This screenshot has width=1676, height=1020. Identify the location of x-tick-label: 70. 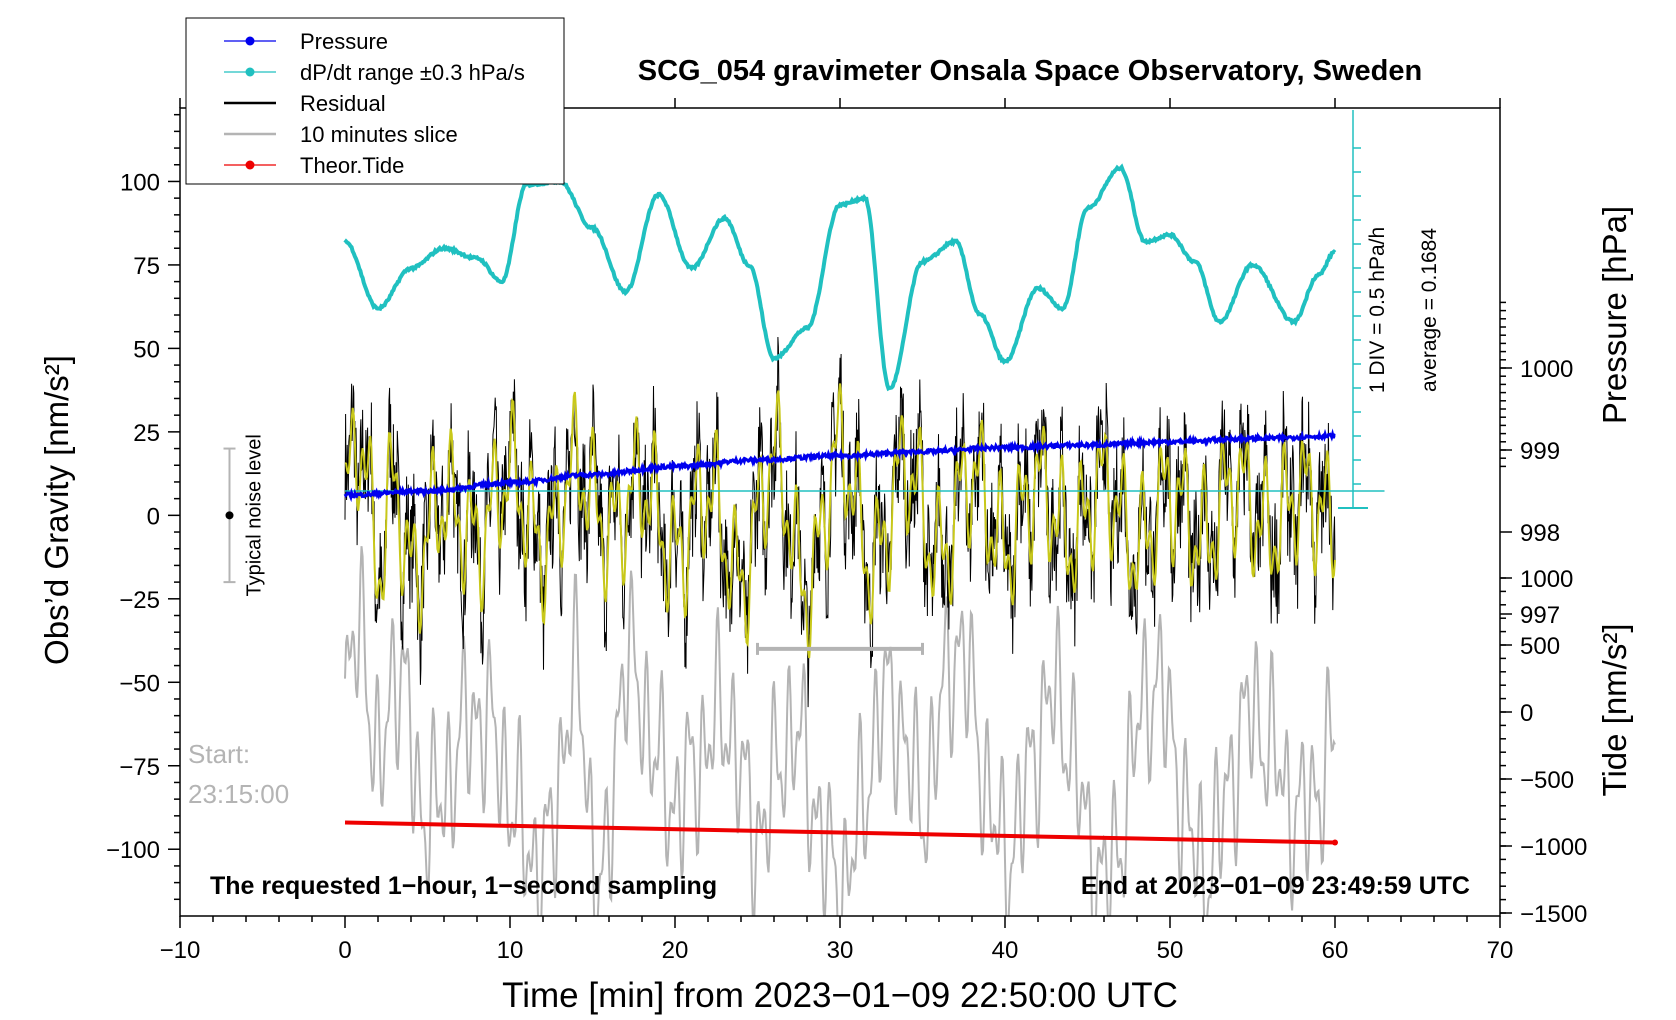
(1500, 950).